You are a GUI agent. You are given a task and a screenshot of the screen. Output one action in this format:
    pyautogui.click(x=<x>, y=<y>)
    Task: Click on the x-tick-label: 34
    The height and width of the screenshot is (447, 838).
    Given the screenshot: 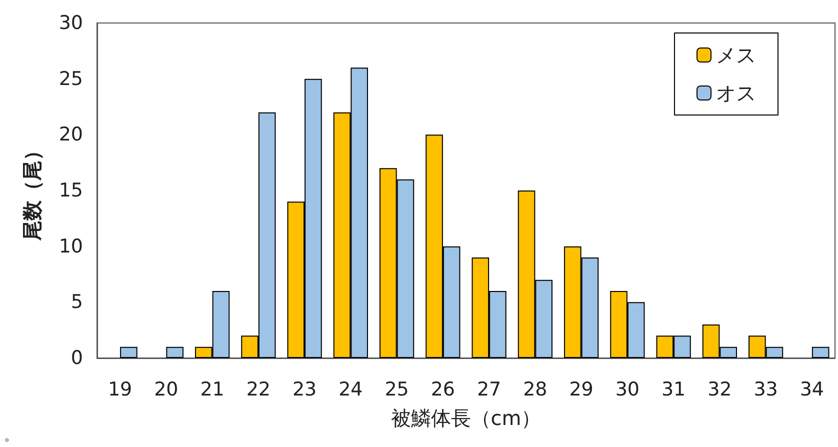 What is the action you would take?
    pyautogui.click(x=812, y=389)
    